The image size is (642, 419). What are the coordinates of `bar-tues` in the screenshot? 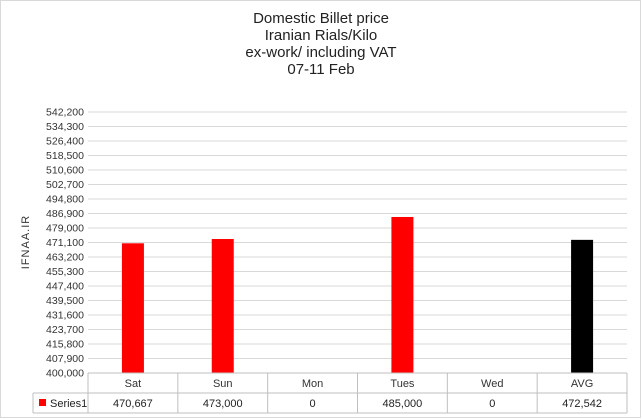 It's located at (402, 294).